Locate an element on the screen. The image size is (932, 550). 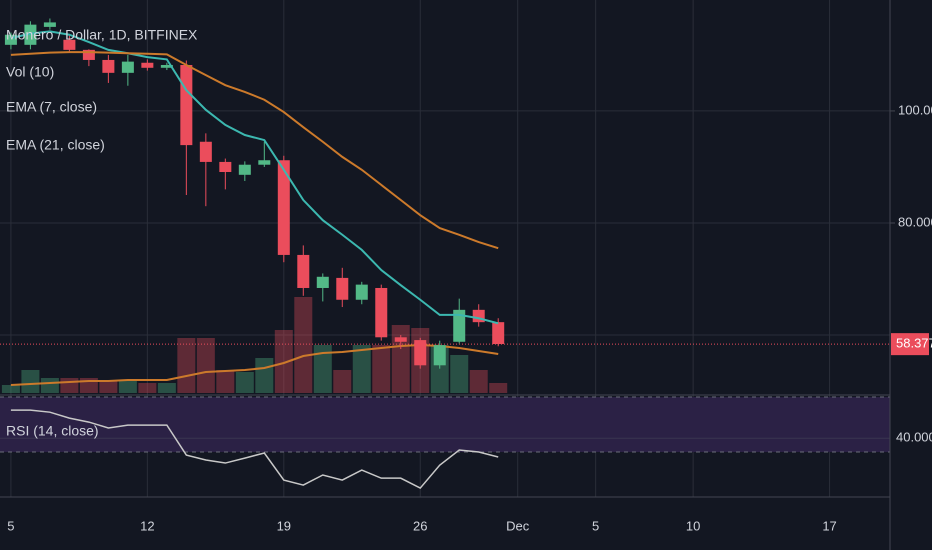
x-tick-label: 17 is located at coordinates (829, 525).